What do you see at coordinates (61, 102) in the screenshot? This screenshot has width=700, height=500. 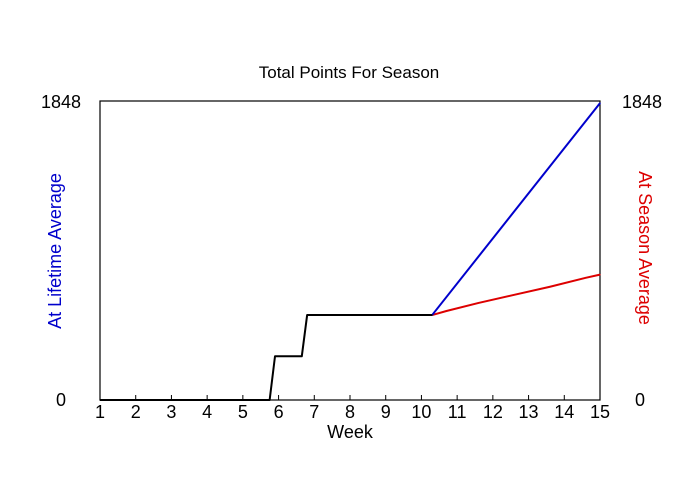 I see `y-left-max-label: 1848` at bounding box center [61, 102].